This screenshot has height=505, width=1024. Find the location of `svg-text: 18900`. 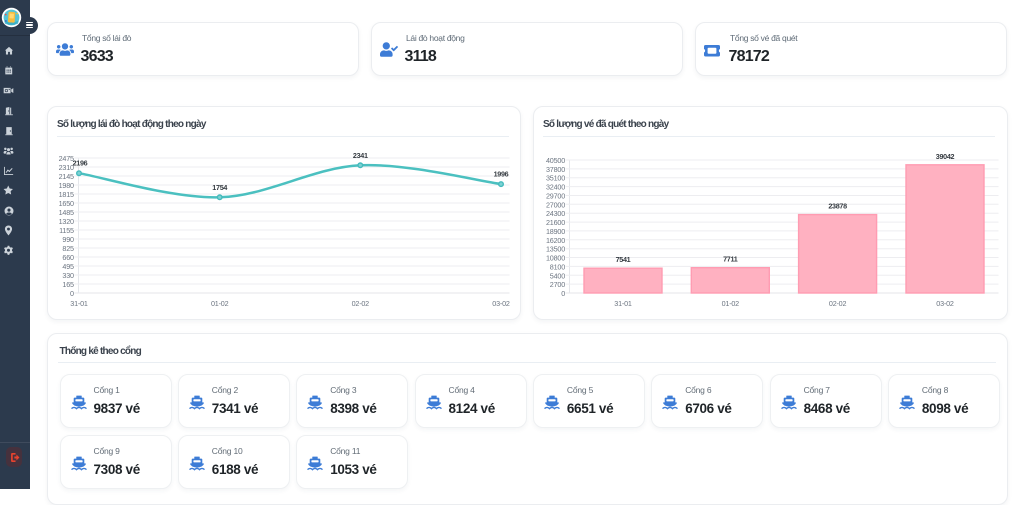

svg-text: 18900 is located at coordinates (555, 231).